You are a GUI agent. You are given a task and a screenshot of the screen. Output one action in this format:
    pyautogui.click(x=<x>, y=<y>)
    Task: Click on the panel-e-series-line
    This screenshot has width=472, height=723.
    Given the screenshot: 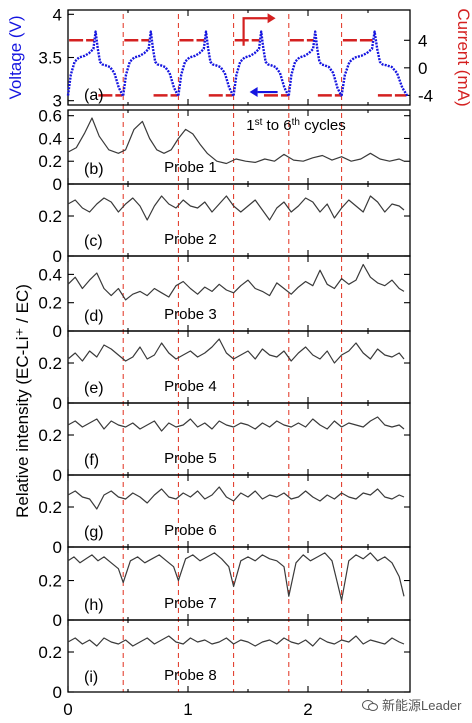 What is the action you would take?
    pyautogui.click(x=236, y=351)
    